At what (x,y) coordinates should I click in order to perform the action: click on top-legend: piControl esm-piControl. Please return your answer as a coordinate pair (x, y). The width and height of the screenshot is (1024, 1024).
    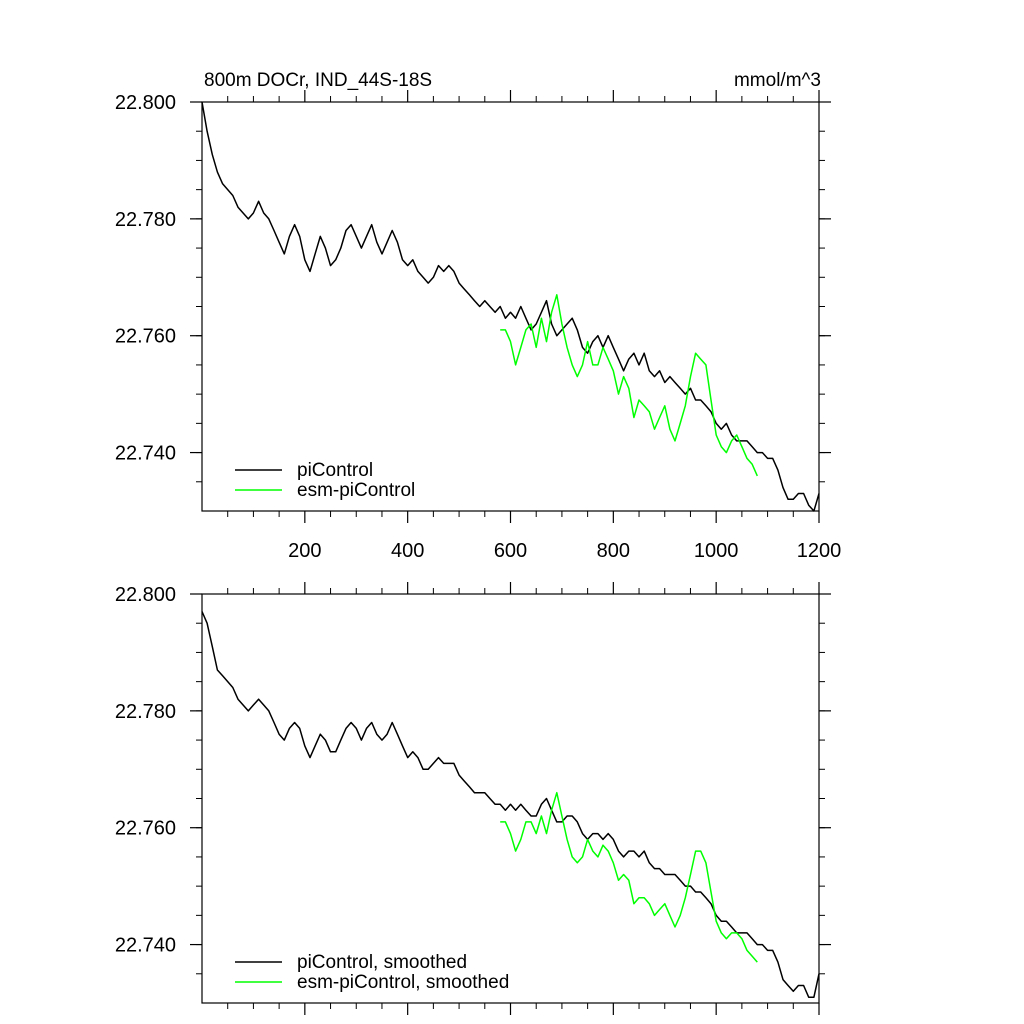
    Looking at the image, I should click on (325, 480).